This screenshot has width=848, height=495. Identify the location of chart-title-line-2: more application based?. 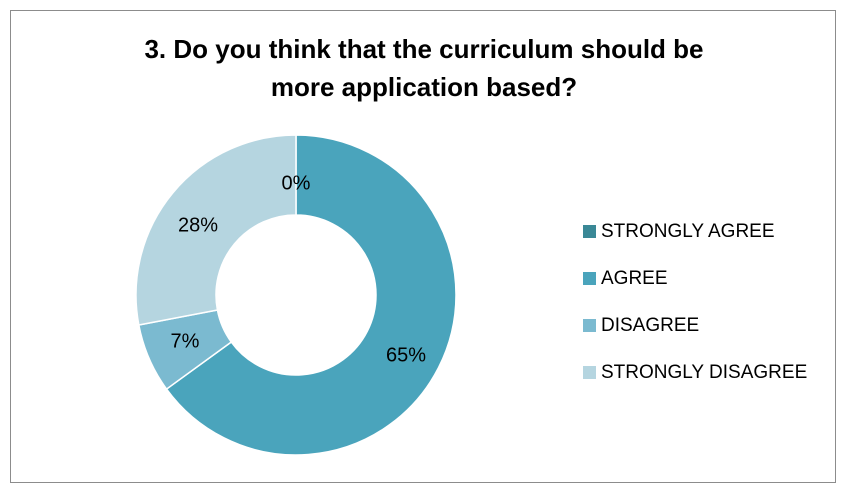
(424, 87).